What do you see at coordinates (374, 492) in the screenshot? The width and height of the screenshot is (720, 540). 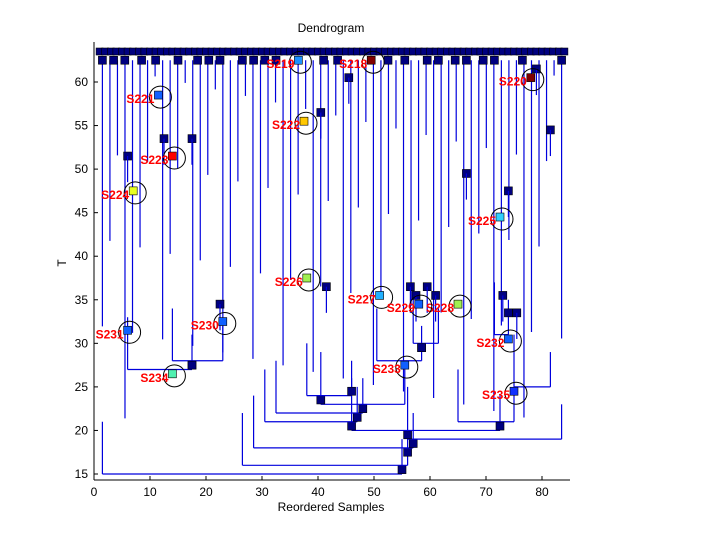 I see `x-tick-label: 50` at bounding box center [374, 492].